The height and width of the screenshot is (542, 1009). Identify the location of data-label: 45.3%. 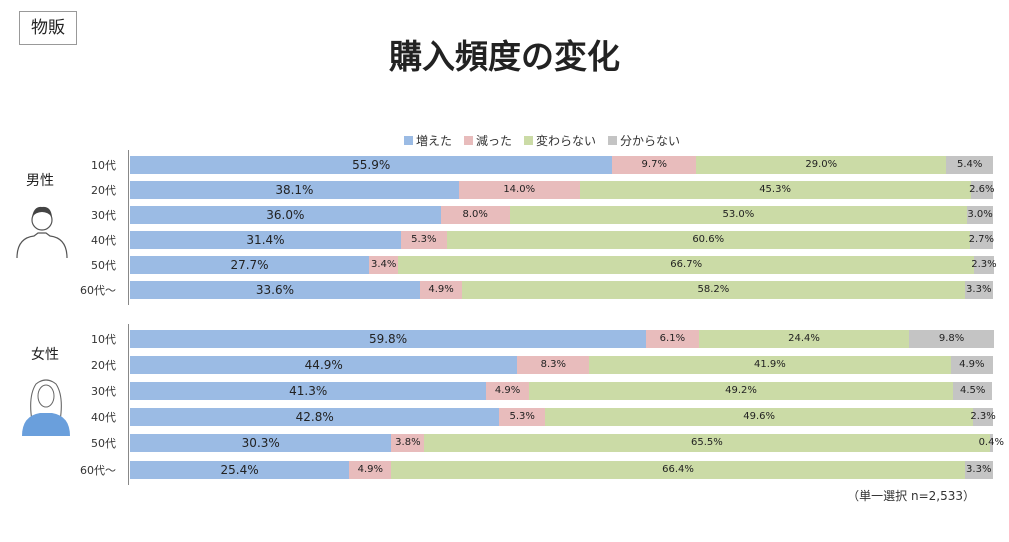
(775, 189).